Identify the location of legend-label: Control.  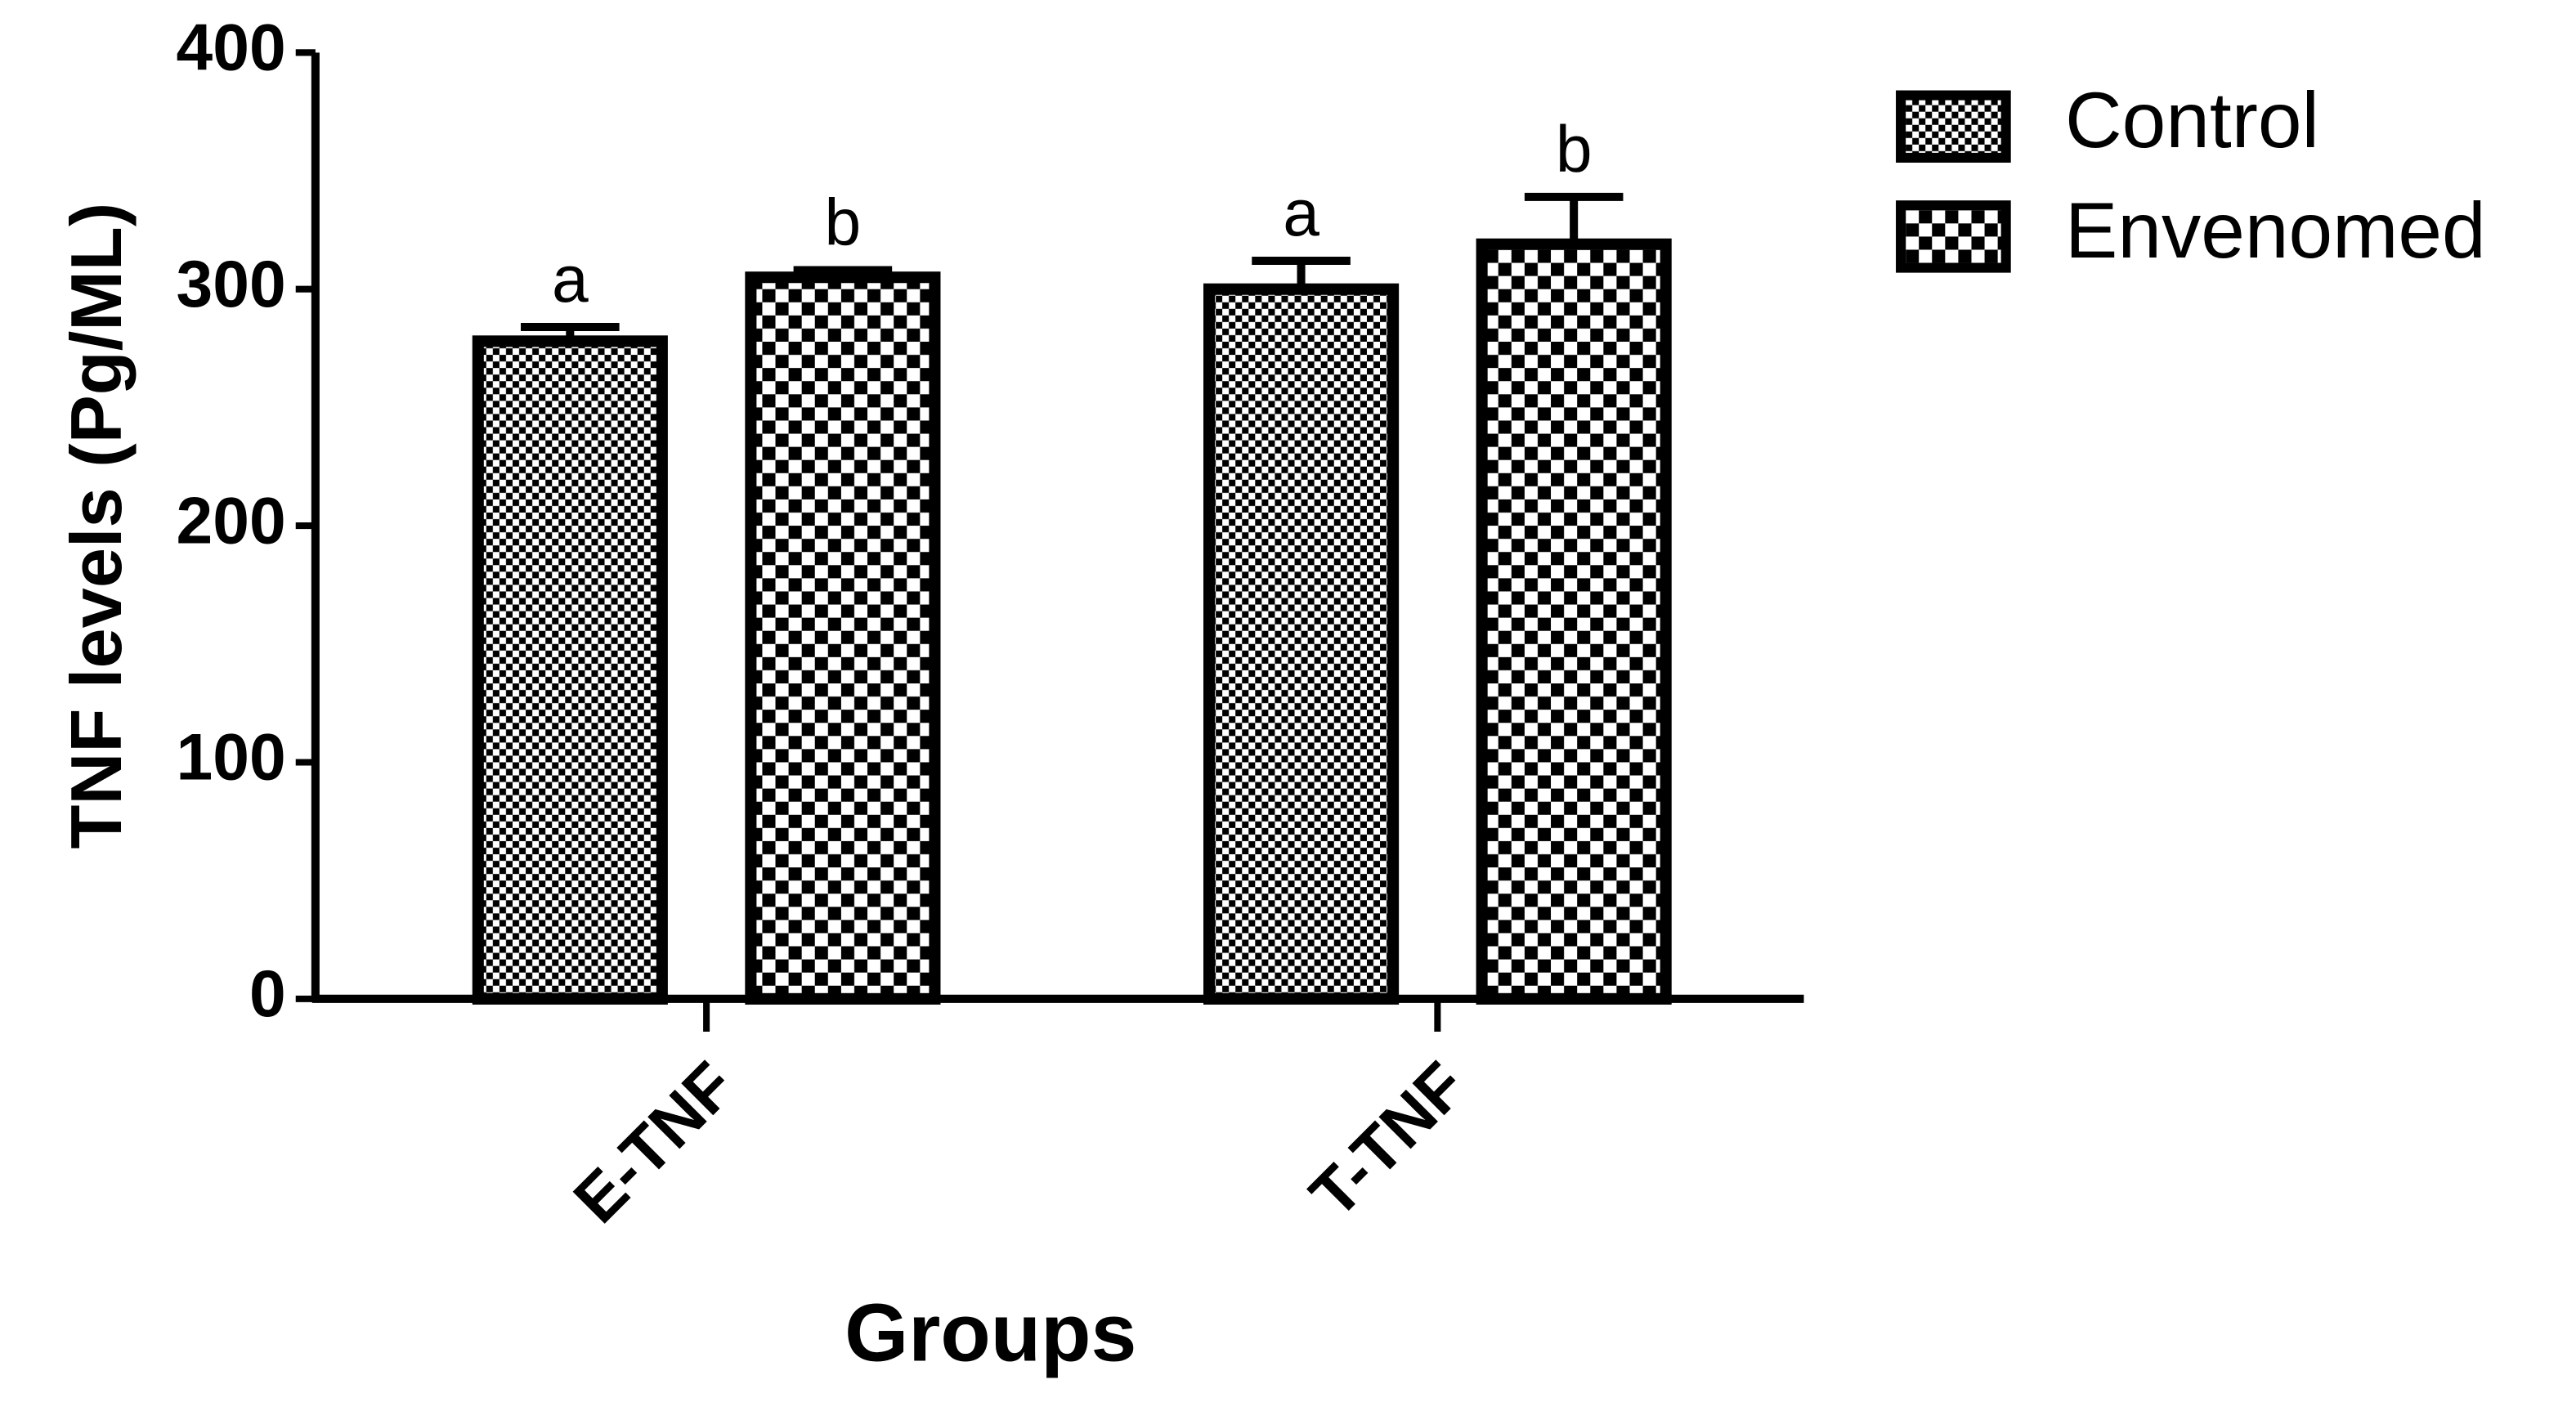
(2192, 120).